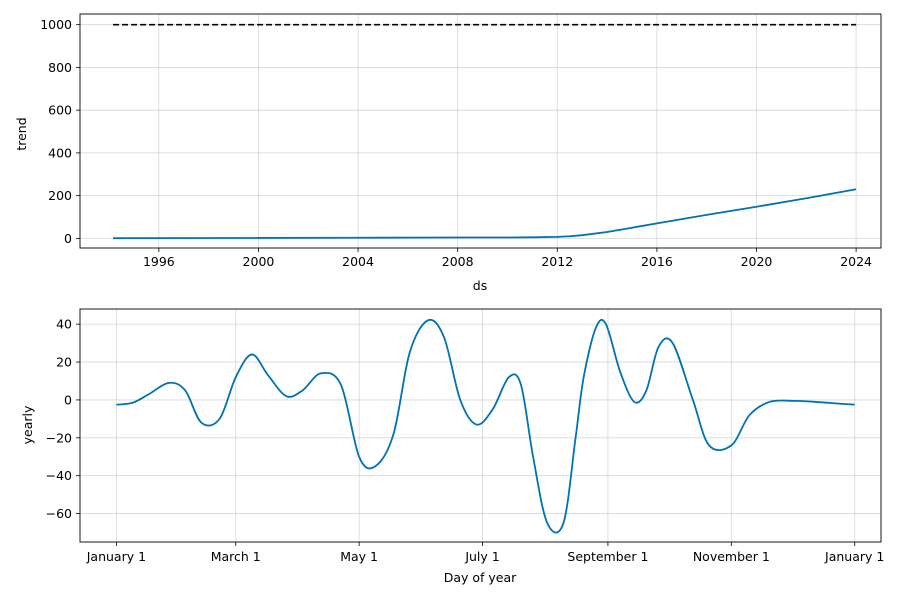  Describe the element at coordinates (27, 424) in the screenshot. I see `yearly-y-axis-label: yearly` at that location.